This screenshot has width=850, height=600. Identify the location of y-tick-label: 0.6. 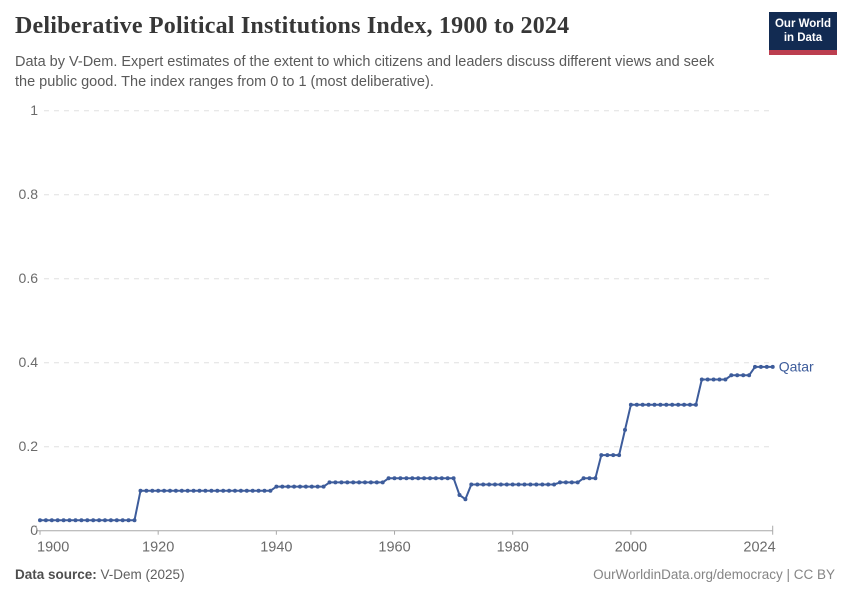
(29, 278).